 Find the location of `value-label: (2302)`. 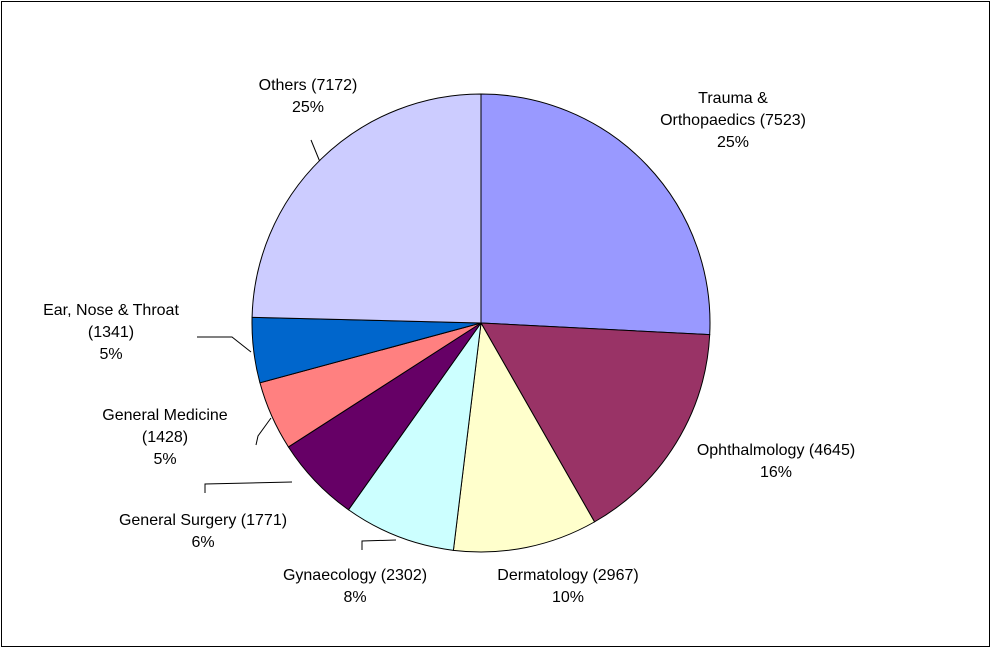

value-label: (2302) is located at coordinates (404, 575).